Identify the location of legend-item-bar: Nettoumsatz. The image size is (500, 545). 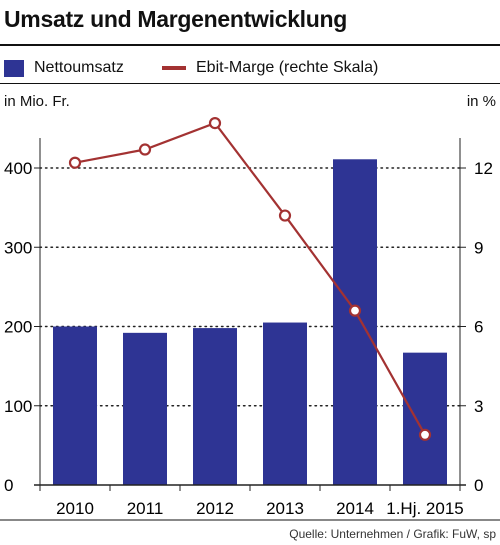
(64, 68).